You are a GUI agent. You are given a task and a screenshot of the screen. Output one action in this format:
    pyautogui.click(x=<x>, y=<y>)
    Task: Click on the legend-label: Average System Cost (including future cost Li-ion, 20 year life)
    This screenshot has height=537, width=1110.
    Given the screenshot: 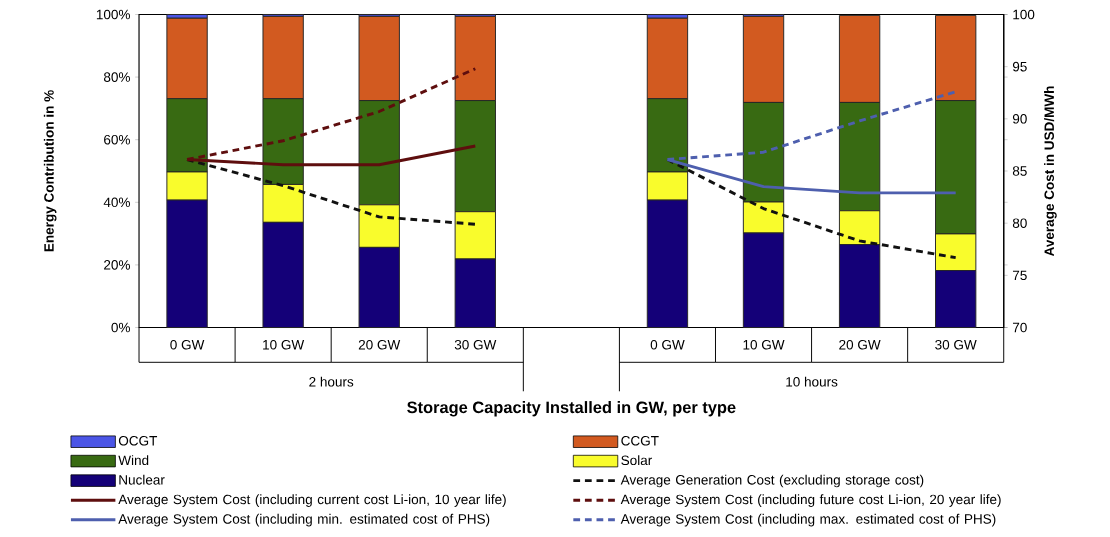 What is the action you would take?
    pyautogui.click(x=810, y=500)
    